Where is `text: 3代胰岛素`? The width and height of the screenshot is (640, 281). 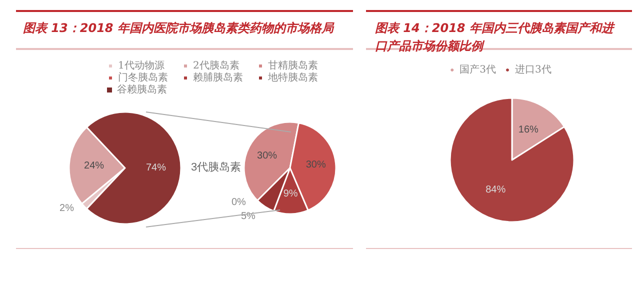 text: 3代胰岛素 is located at coordinates (216, 167).